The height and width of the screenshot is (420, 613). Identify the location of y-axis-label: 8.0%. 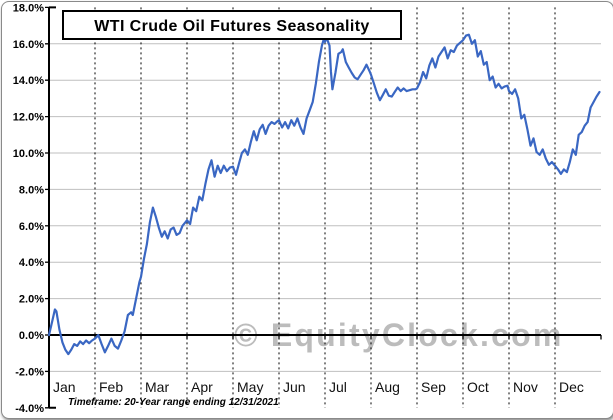
(31, 190).